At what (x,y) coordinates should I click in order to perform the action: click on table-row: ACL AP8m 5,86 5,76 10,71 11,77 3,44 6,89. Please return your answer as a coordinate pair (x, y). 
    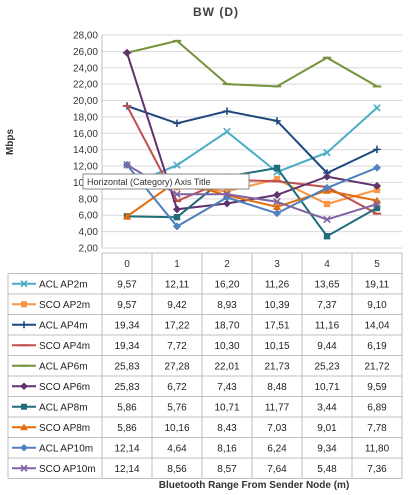
    Looking at the image, I should click on (199, 407).